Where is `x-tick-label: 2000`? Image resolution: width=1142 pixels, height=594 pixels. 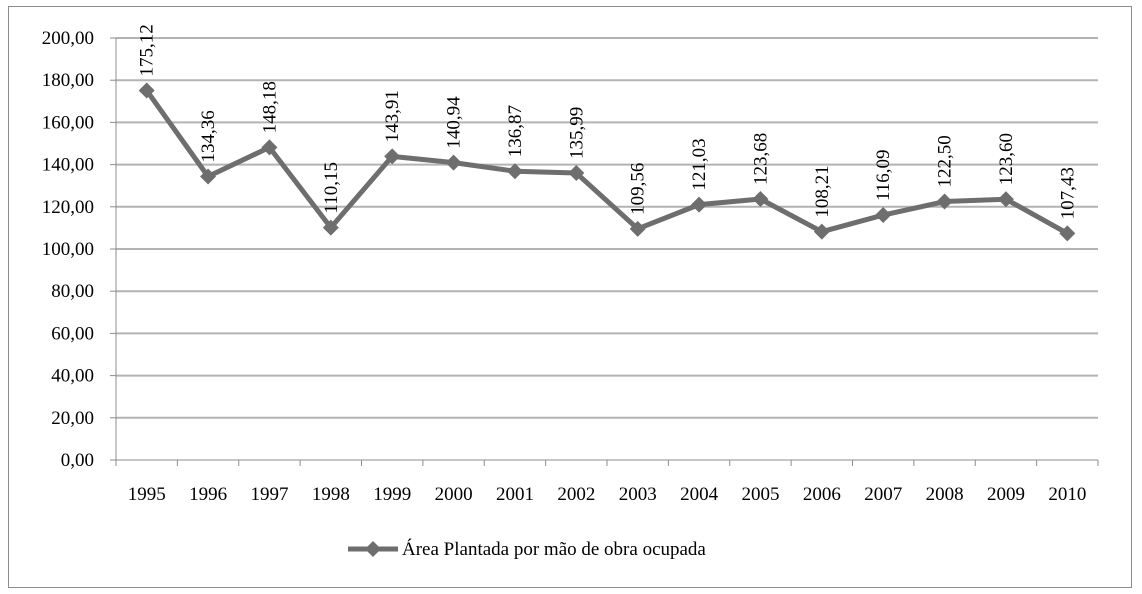
x-tick-label: 2000 is located at coordinates (454, 494).